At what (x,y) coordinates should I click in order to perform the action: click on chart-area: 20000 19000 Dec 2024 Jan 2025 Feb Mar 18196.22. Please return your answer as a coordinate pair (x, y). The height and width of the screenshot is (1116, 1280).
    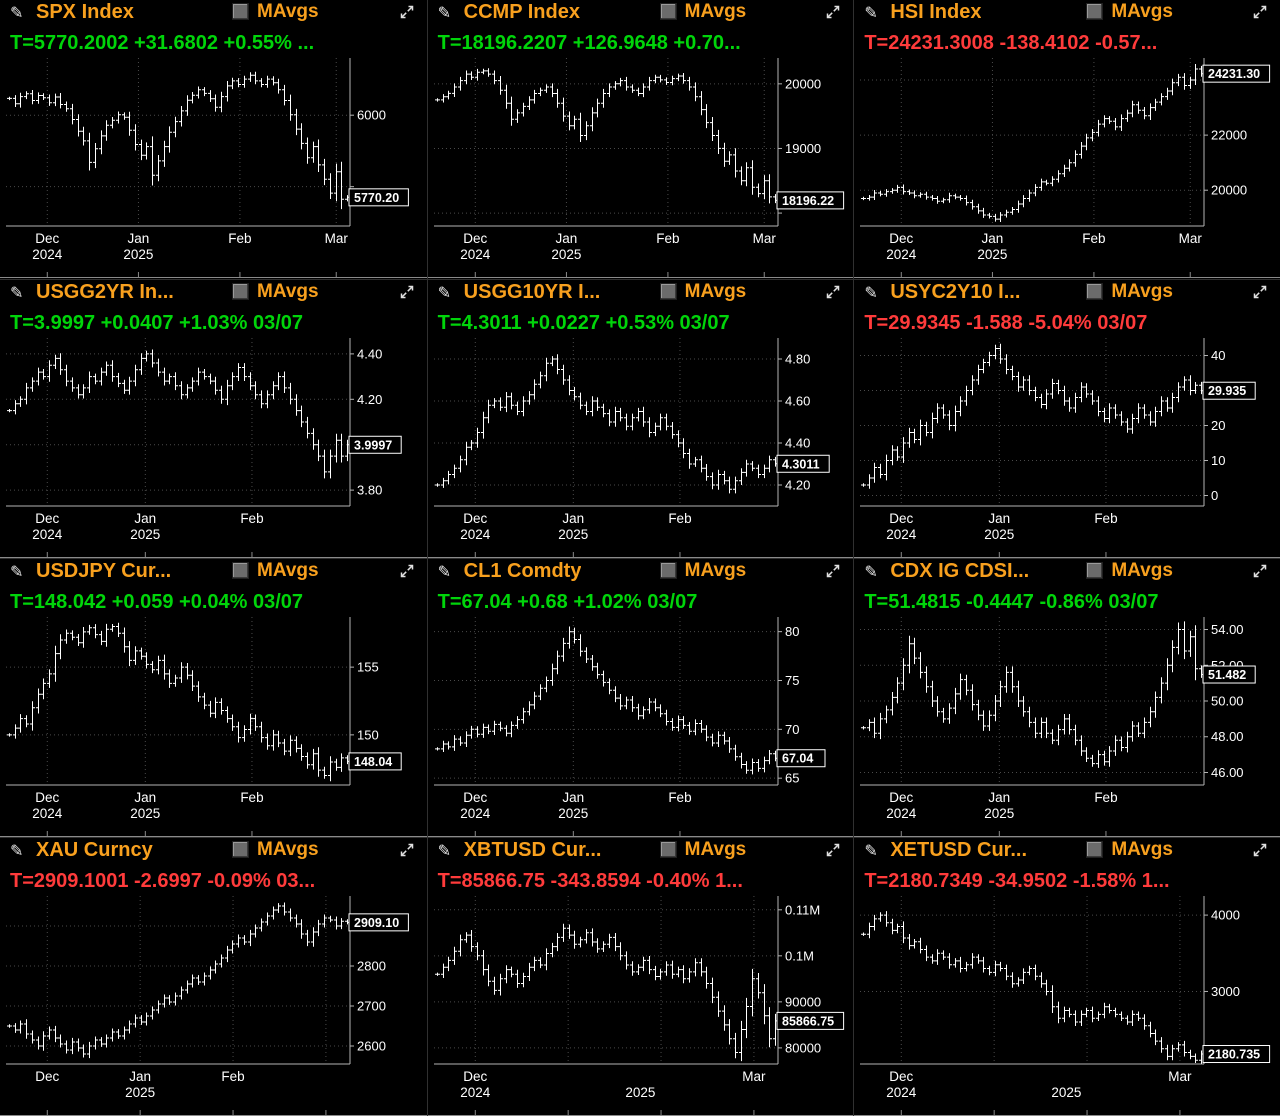
    Looking at the image, I should click on (640, 168).